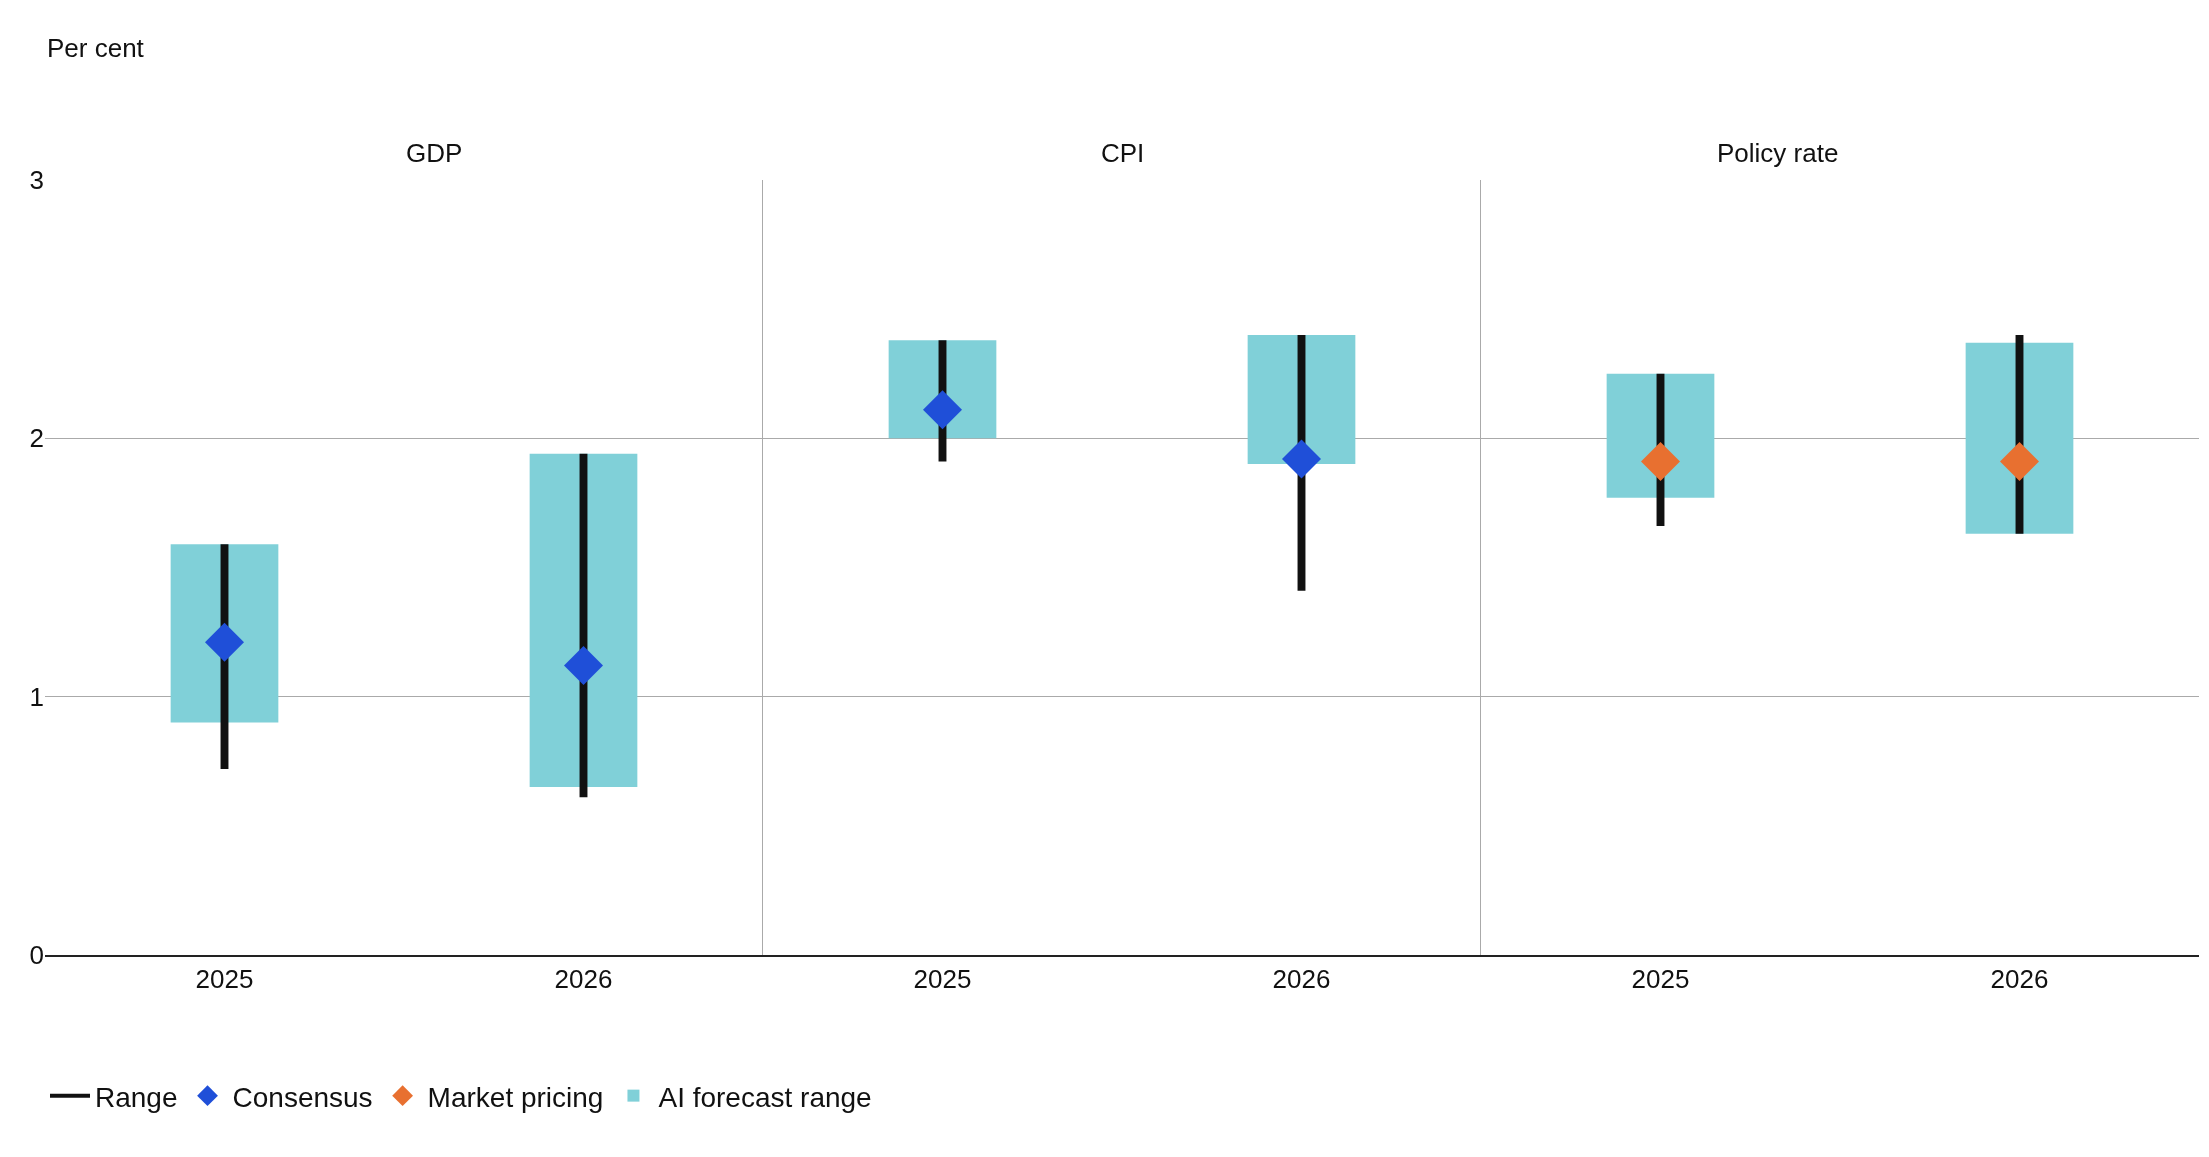  I want to click on y-tick-label: 1, so click(36, 696).